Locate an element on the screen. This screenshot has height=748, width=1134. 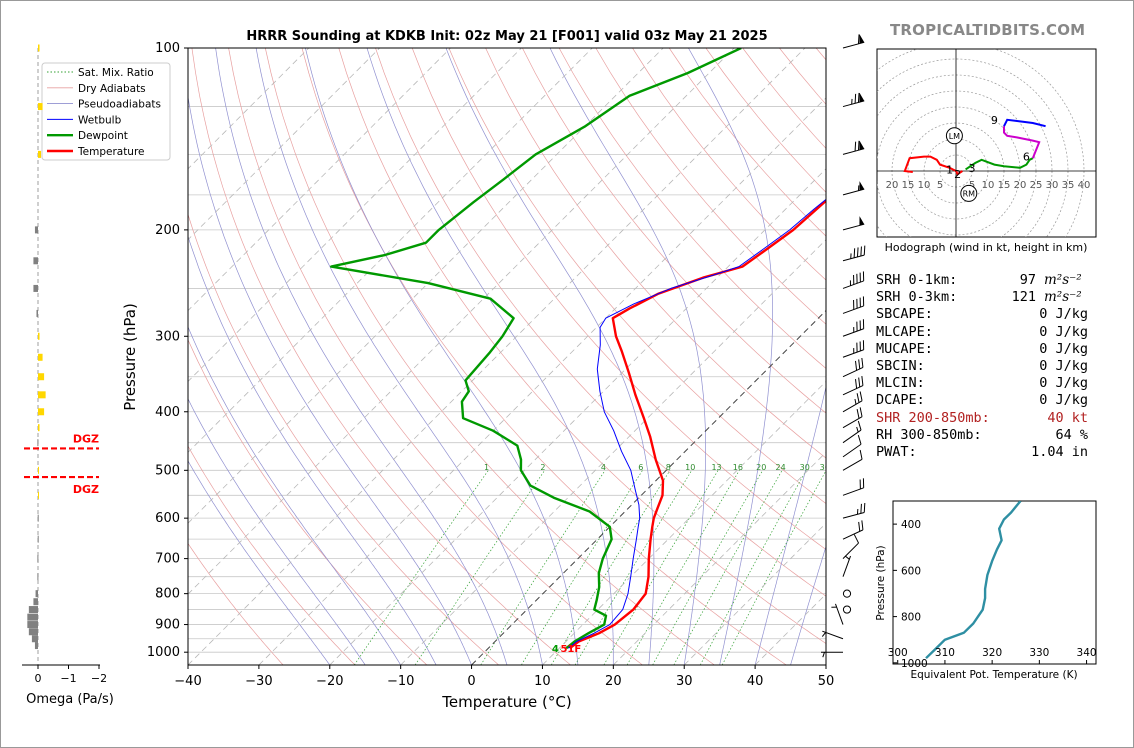
hodo-height-label: 1 is located at coordinates (949, 169).